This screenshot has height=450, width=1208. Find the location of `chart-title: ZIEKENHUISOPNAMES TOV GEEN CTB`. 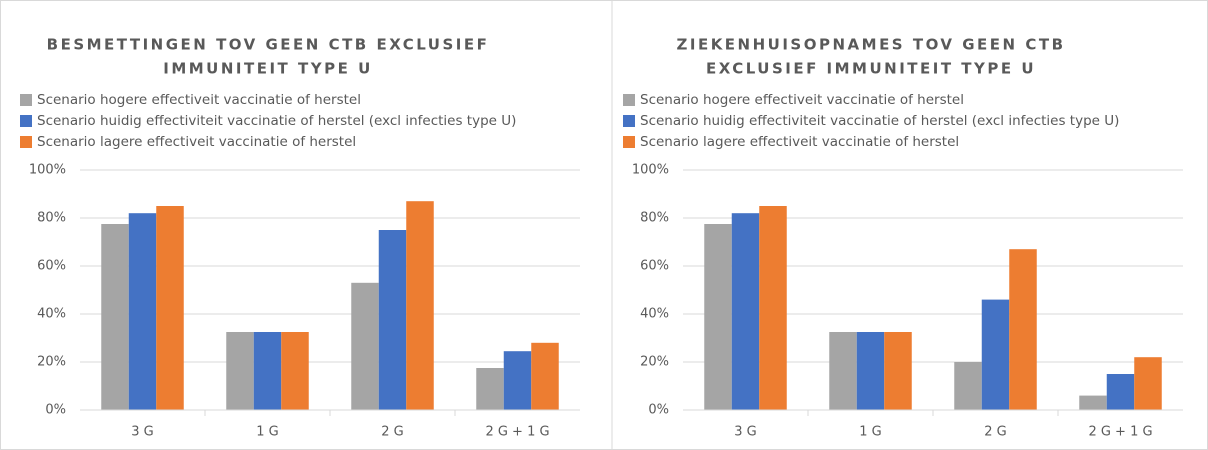

chart-title: ZIEKENHUISOPNAMES TOV GEEN CTB is located at coordinates (870, 45).